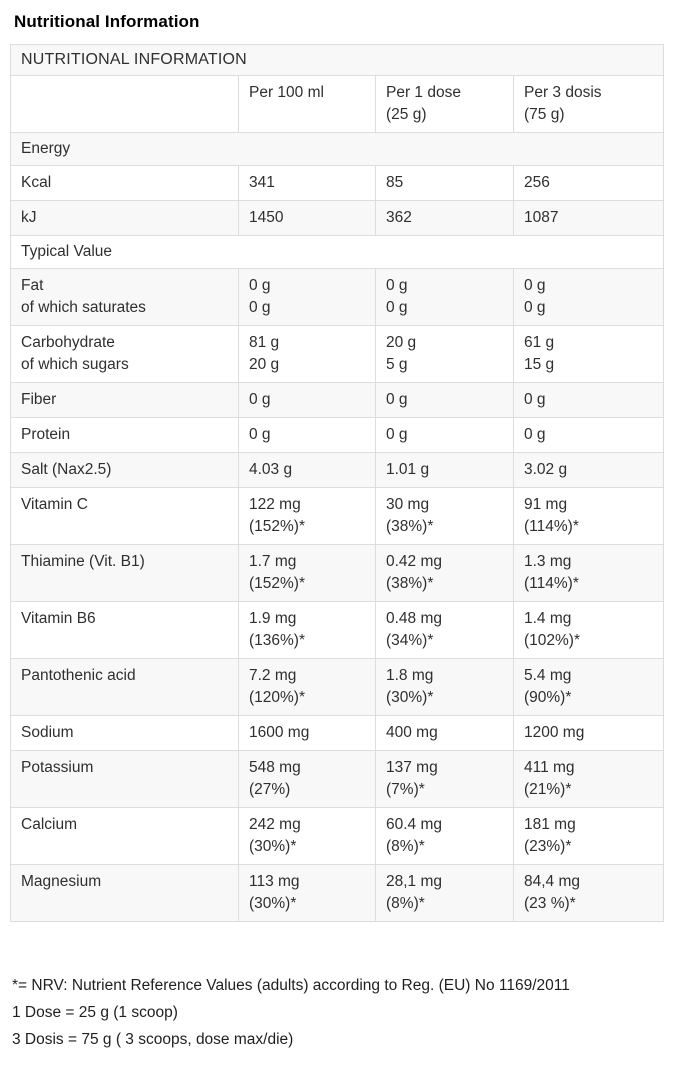 The width and height of the screenshot is (675, 1084). I want to click on footnote-3-dosis: 3 Dosis = 75 g ( 3 scoops, dose max/die), so click(153, 1039).